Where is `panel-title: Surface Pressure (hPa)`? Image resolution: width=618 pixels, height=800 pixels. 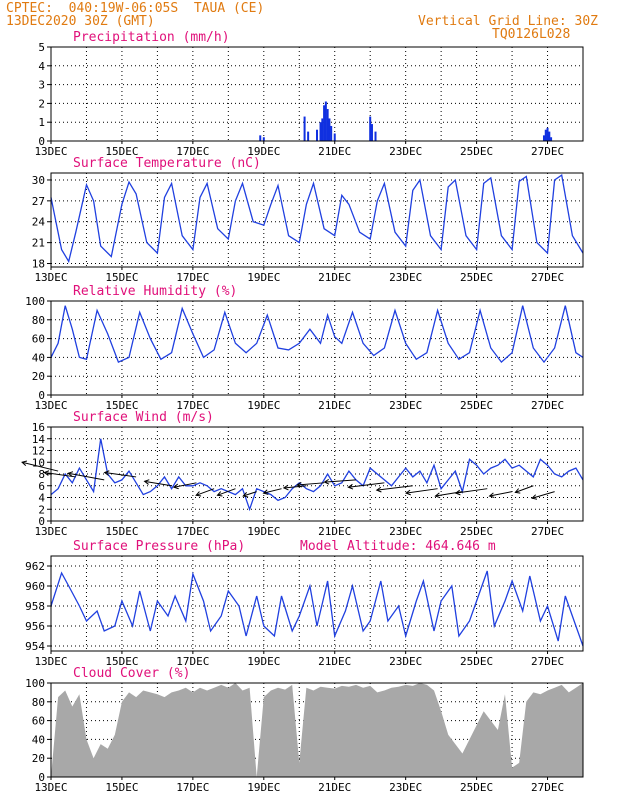
panel-title: Surface Pressure (hPa) is located at coordinates (159, 546).